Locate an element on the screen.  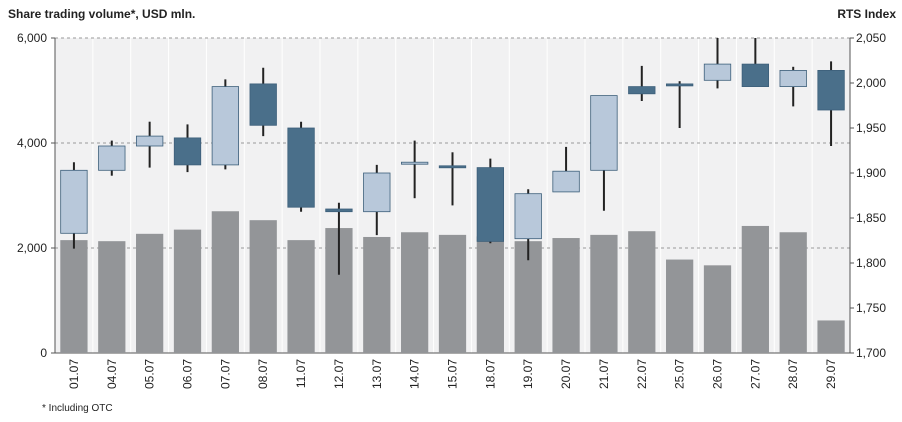
x-tick-label: 15.07 is located at coordinates (453, 374).